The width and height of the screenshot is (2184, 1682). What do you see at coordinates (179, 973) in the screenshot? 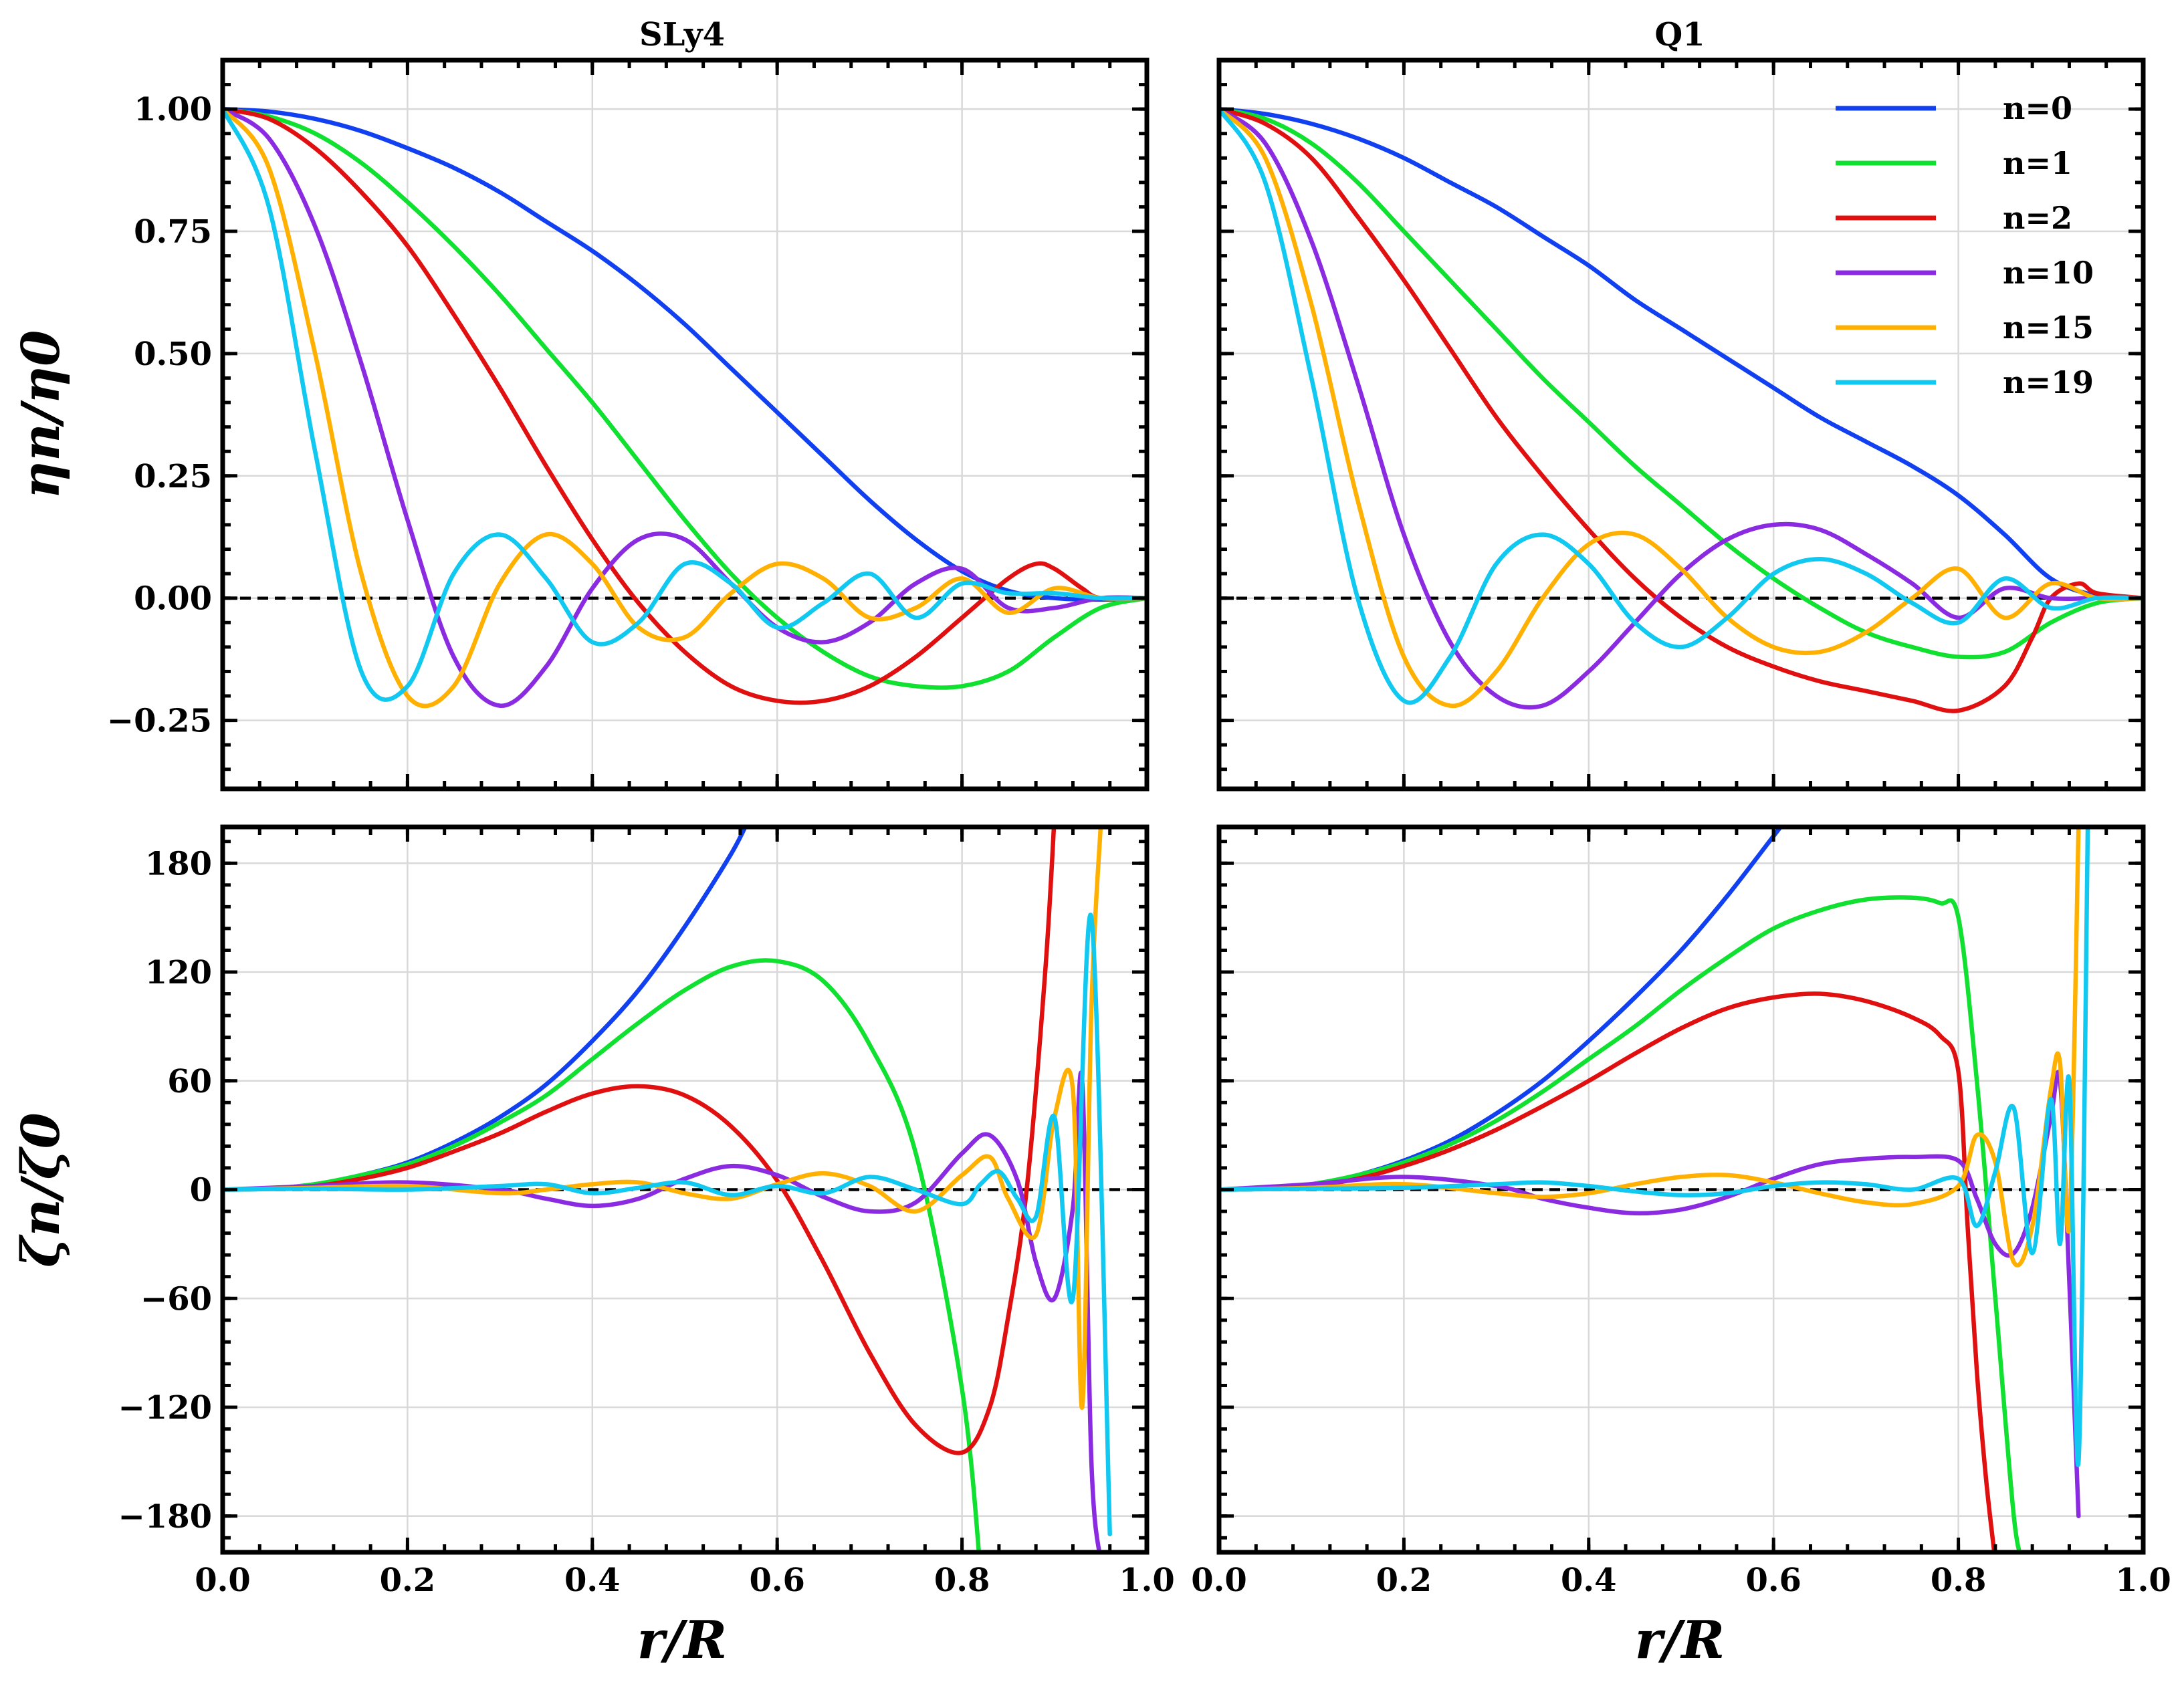
I see `y-tick-label: 120` at bounding box center [179, 973].